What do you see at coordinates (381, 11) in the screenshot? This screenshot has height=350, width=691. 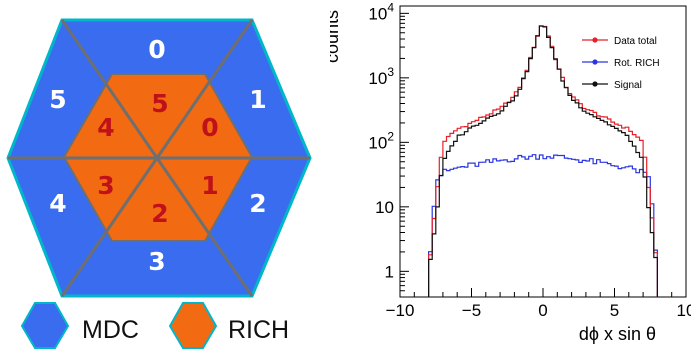 I see `y-tick-label: 10⁴` at bounding box center [381, 11].